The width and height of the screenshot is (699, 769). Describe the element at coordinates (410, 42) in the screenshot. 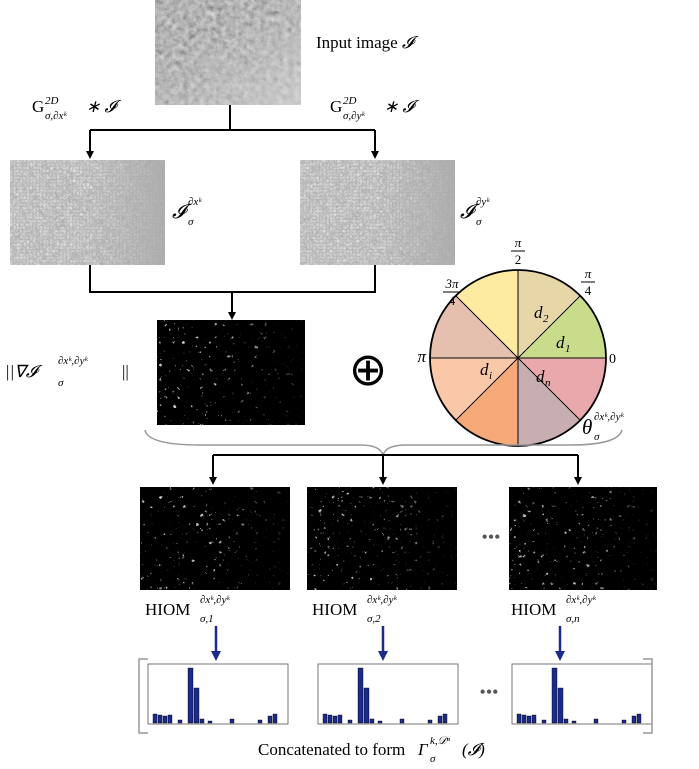

I see `input-symbol: 𝓘` at that location.